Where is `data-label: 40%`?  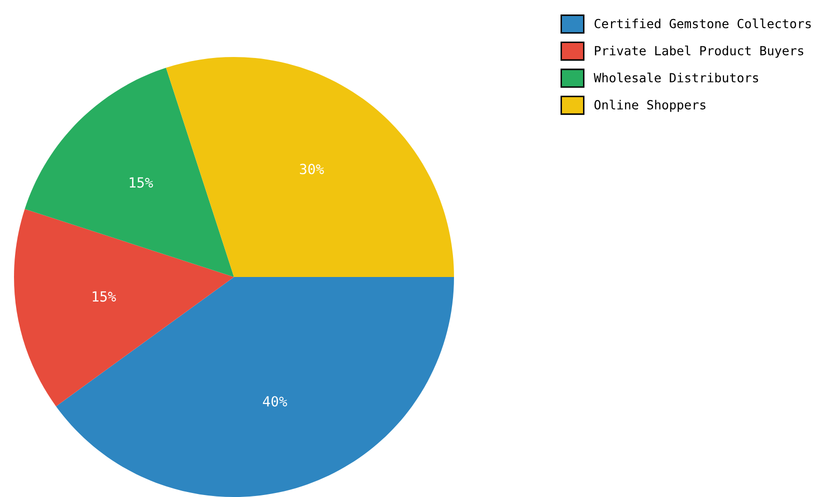 data-label: 40% is located at coordinates (275, 401).